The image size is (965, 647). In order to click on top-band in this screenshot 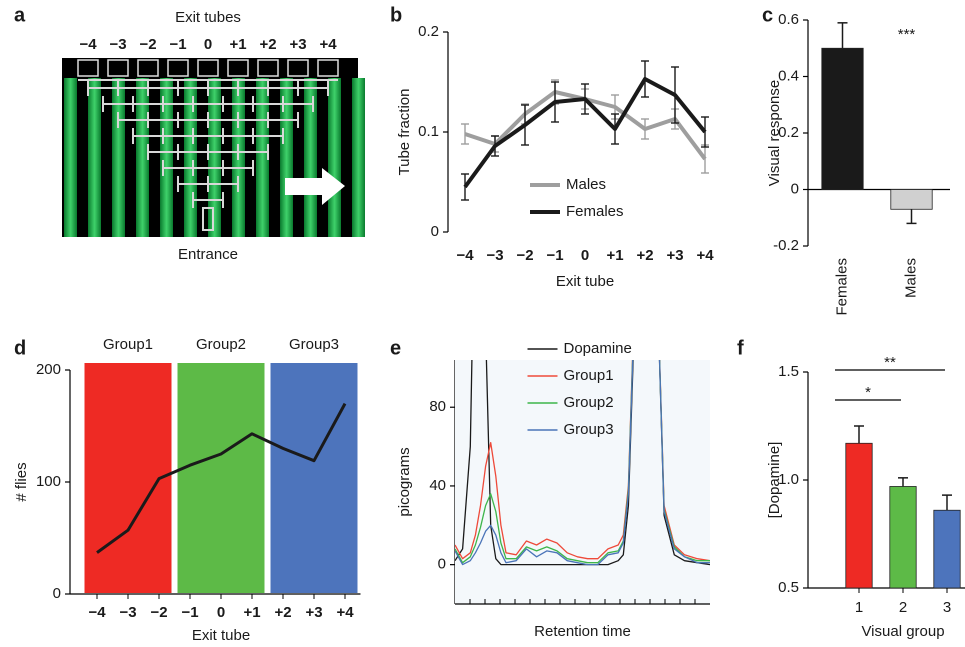, I will do `click(210, 67)`.